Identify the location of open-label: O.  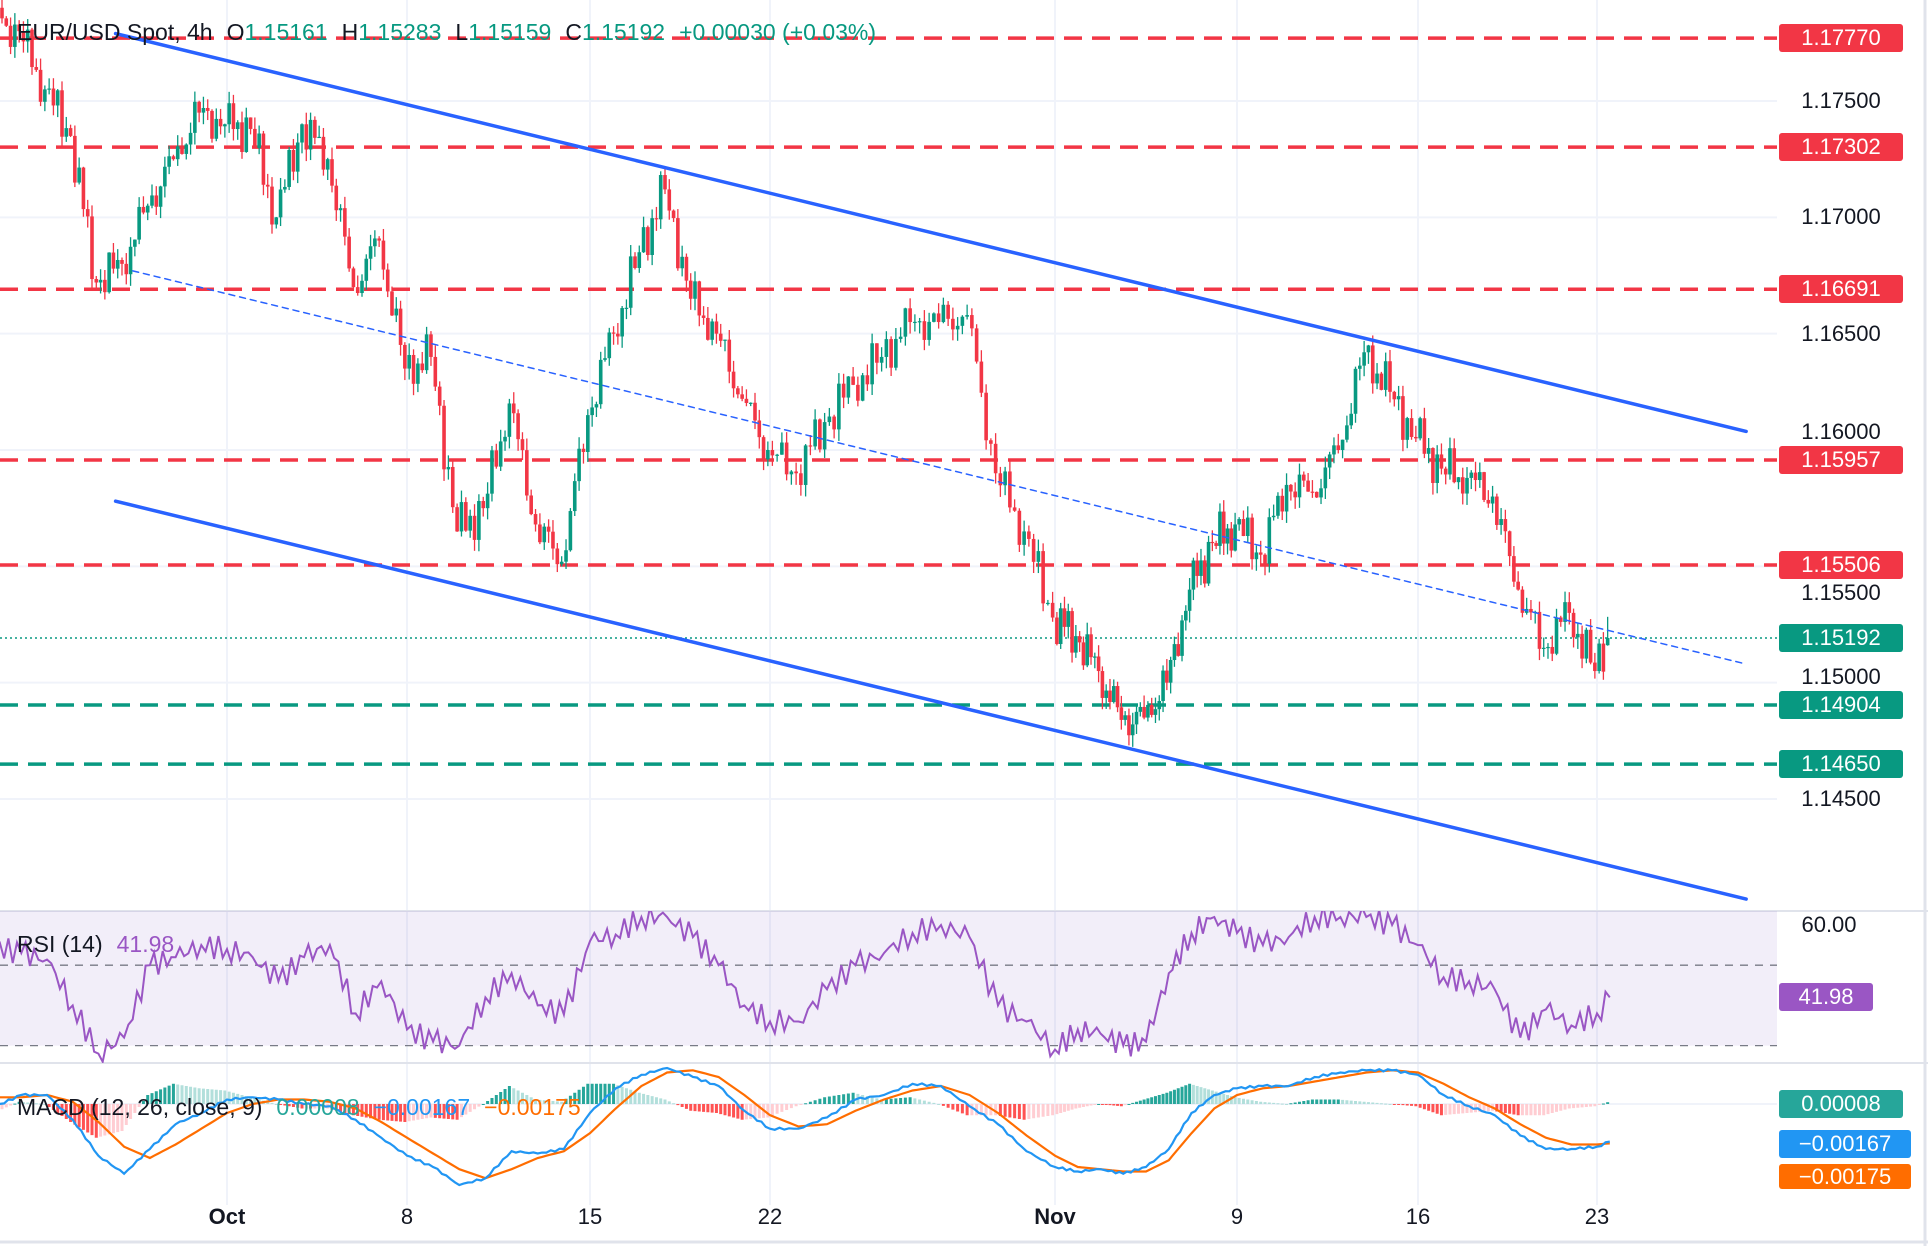
(235, 32).